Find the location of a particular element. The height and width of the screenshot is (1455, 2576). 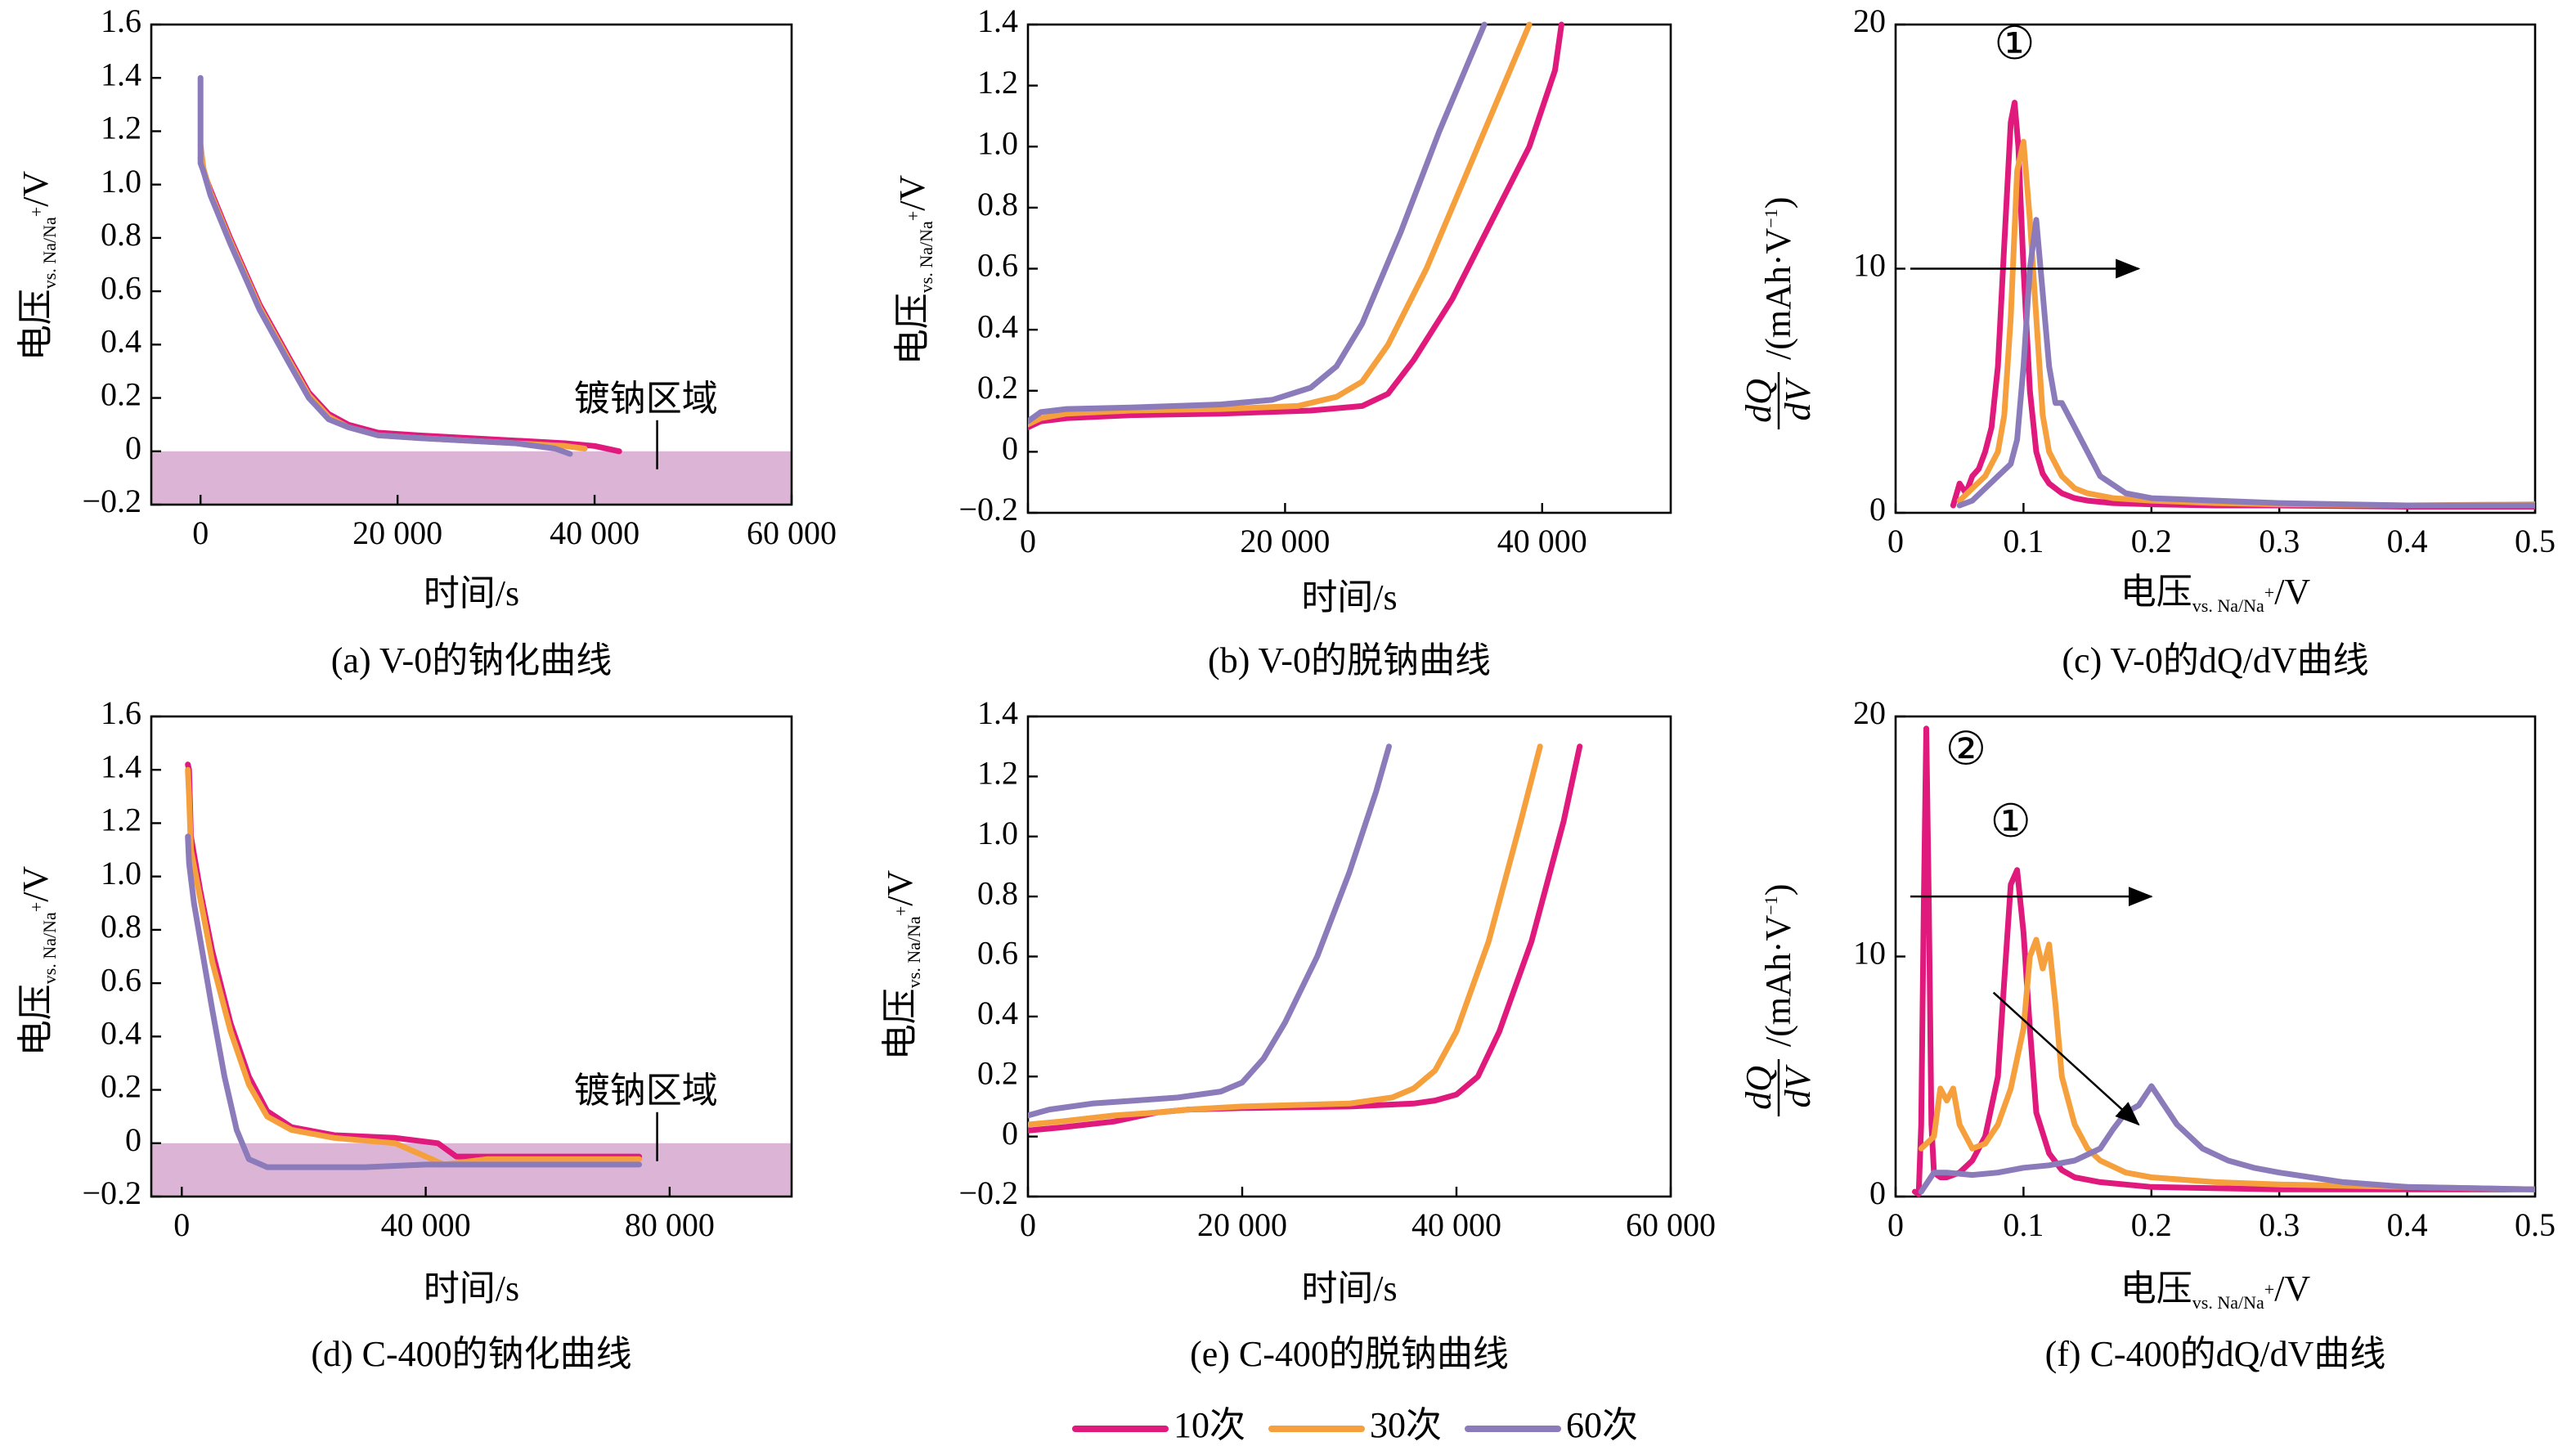

legend-label: 10次 is located at coordinates (1209, 1425).